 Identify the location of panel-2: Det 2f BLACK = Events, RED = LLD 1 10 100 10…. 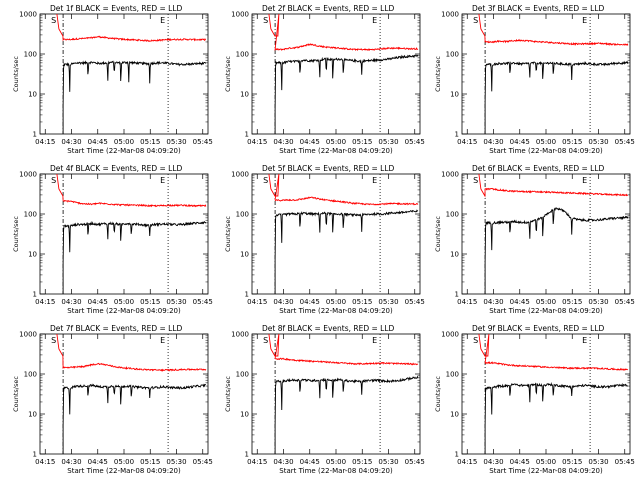
(324, 79).